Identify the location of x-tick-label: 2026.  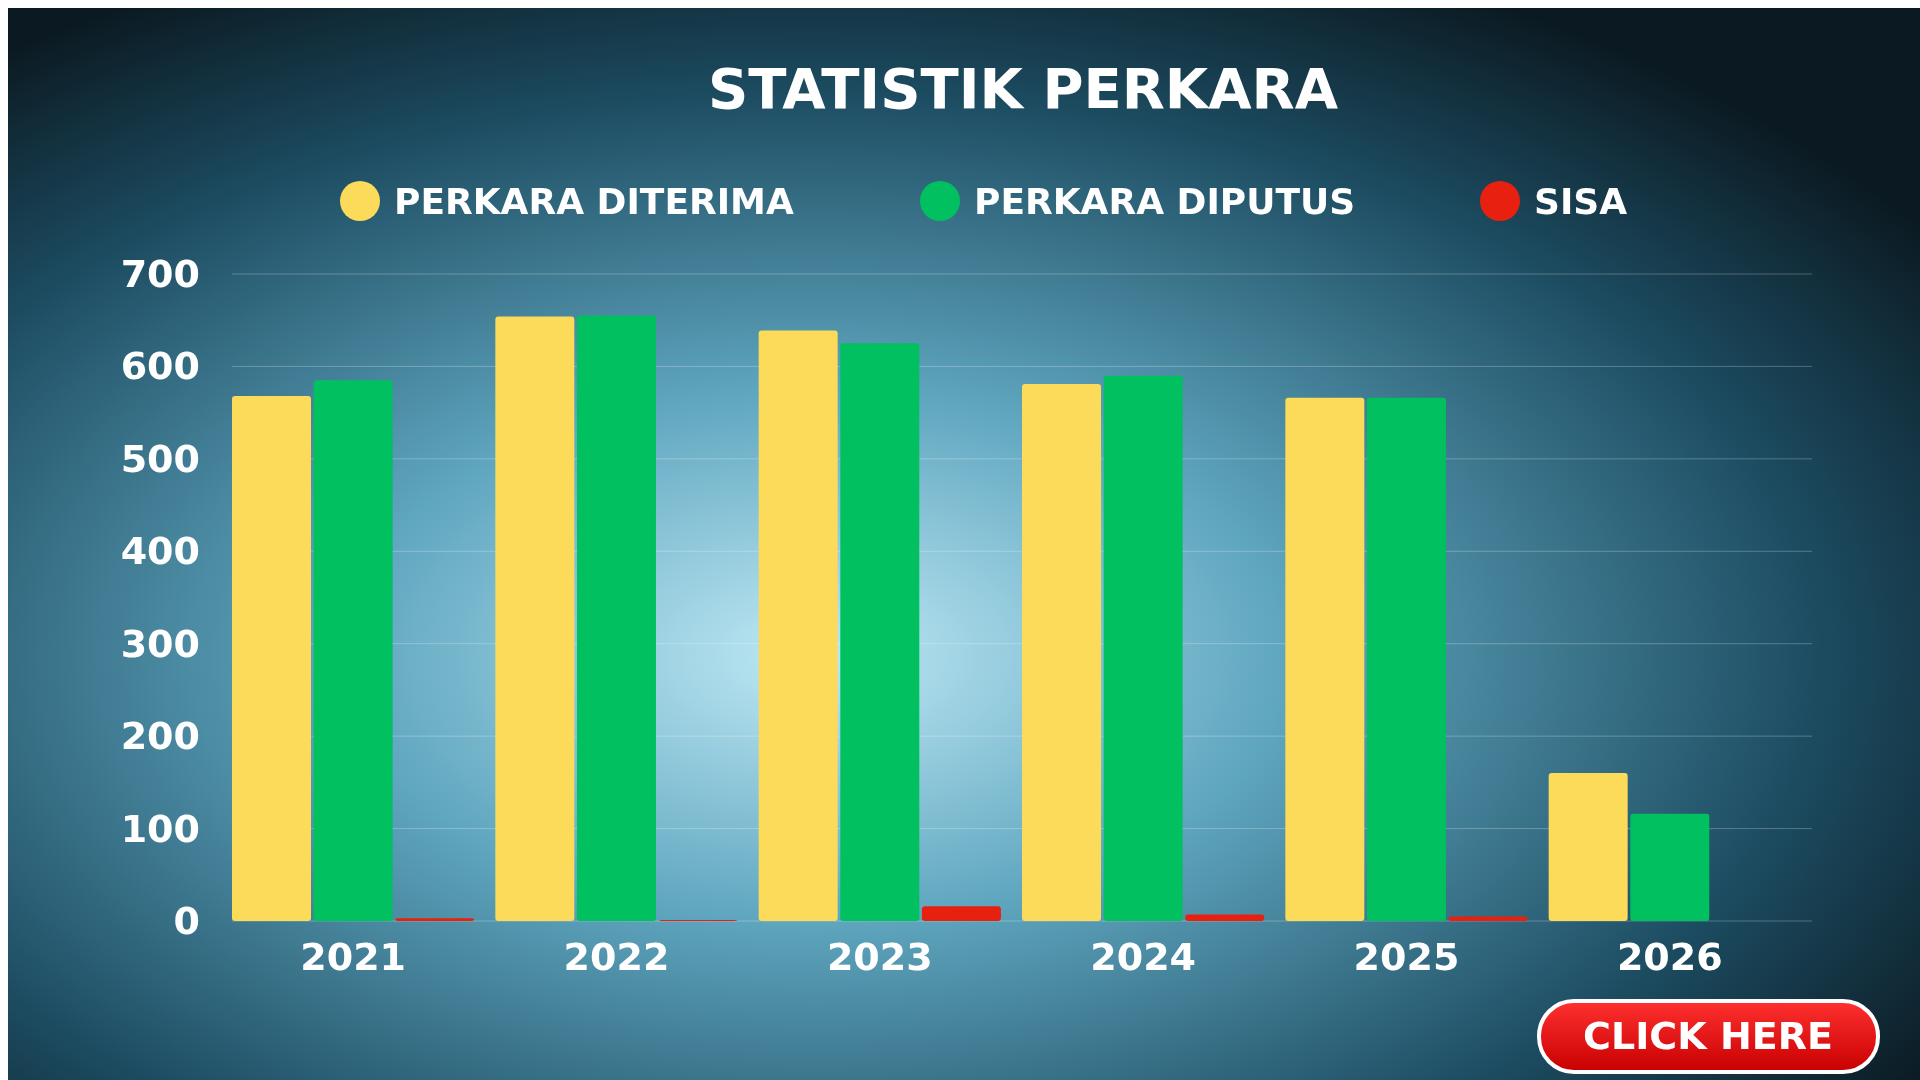
(1669, 957).